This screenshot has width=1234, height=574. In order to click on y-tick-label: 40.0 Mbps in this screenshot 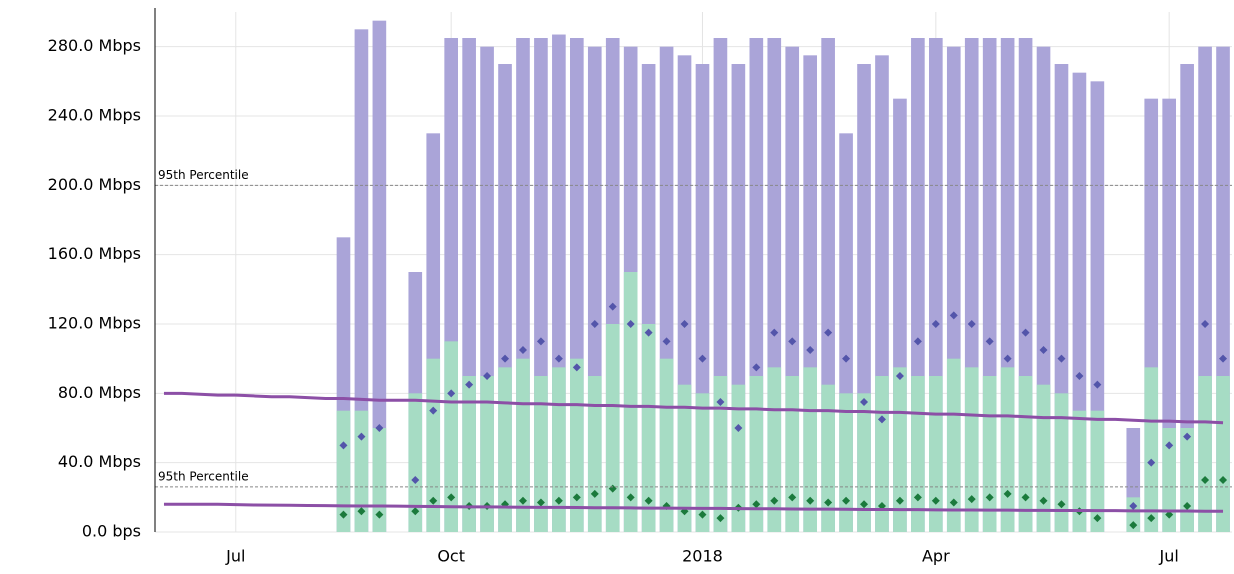, I will do `click(99, 461)`.